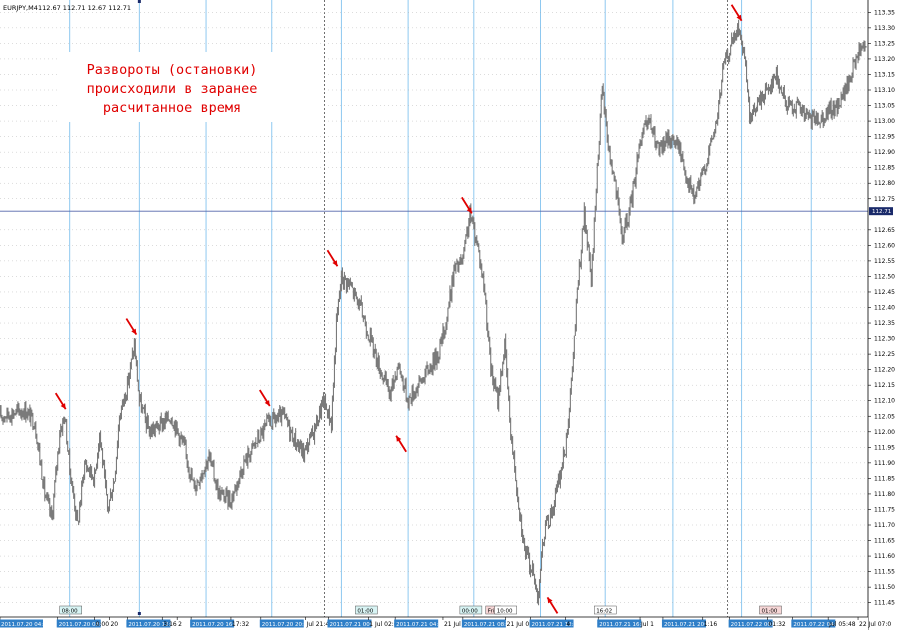 The height and width of the screenshot is (630, 900). What do you see at coordinates (884, 152) in the screenshot?
I see `price-tick-label: 112.90` at bounding box center [884, 152].